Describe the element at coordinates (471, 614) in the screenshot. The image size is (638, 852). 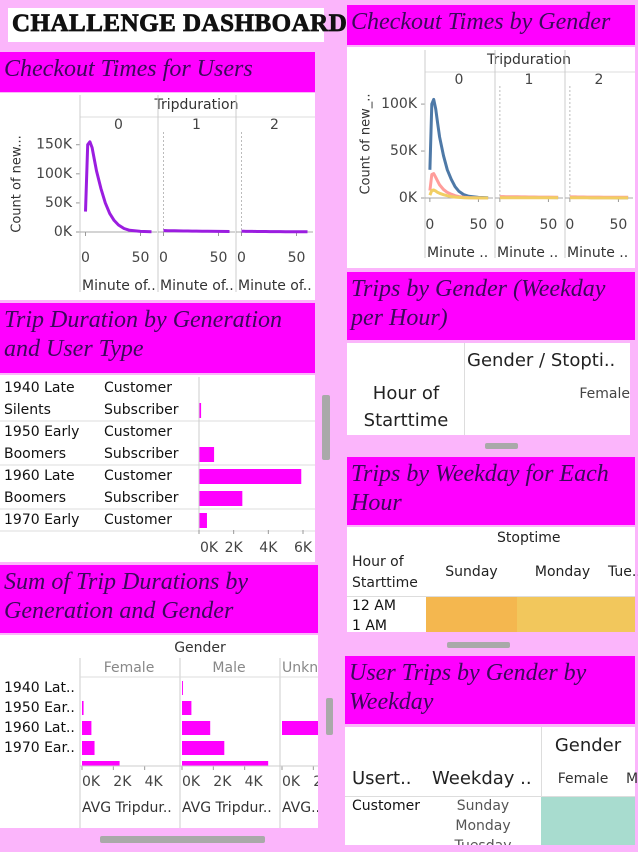
I see `heat-cell` at that location.